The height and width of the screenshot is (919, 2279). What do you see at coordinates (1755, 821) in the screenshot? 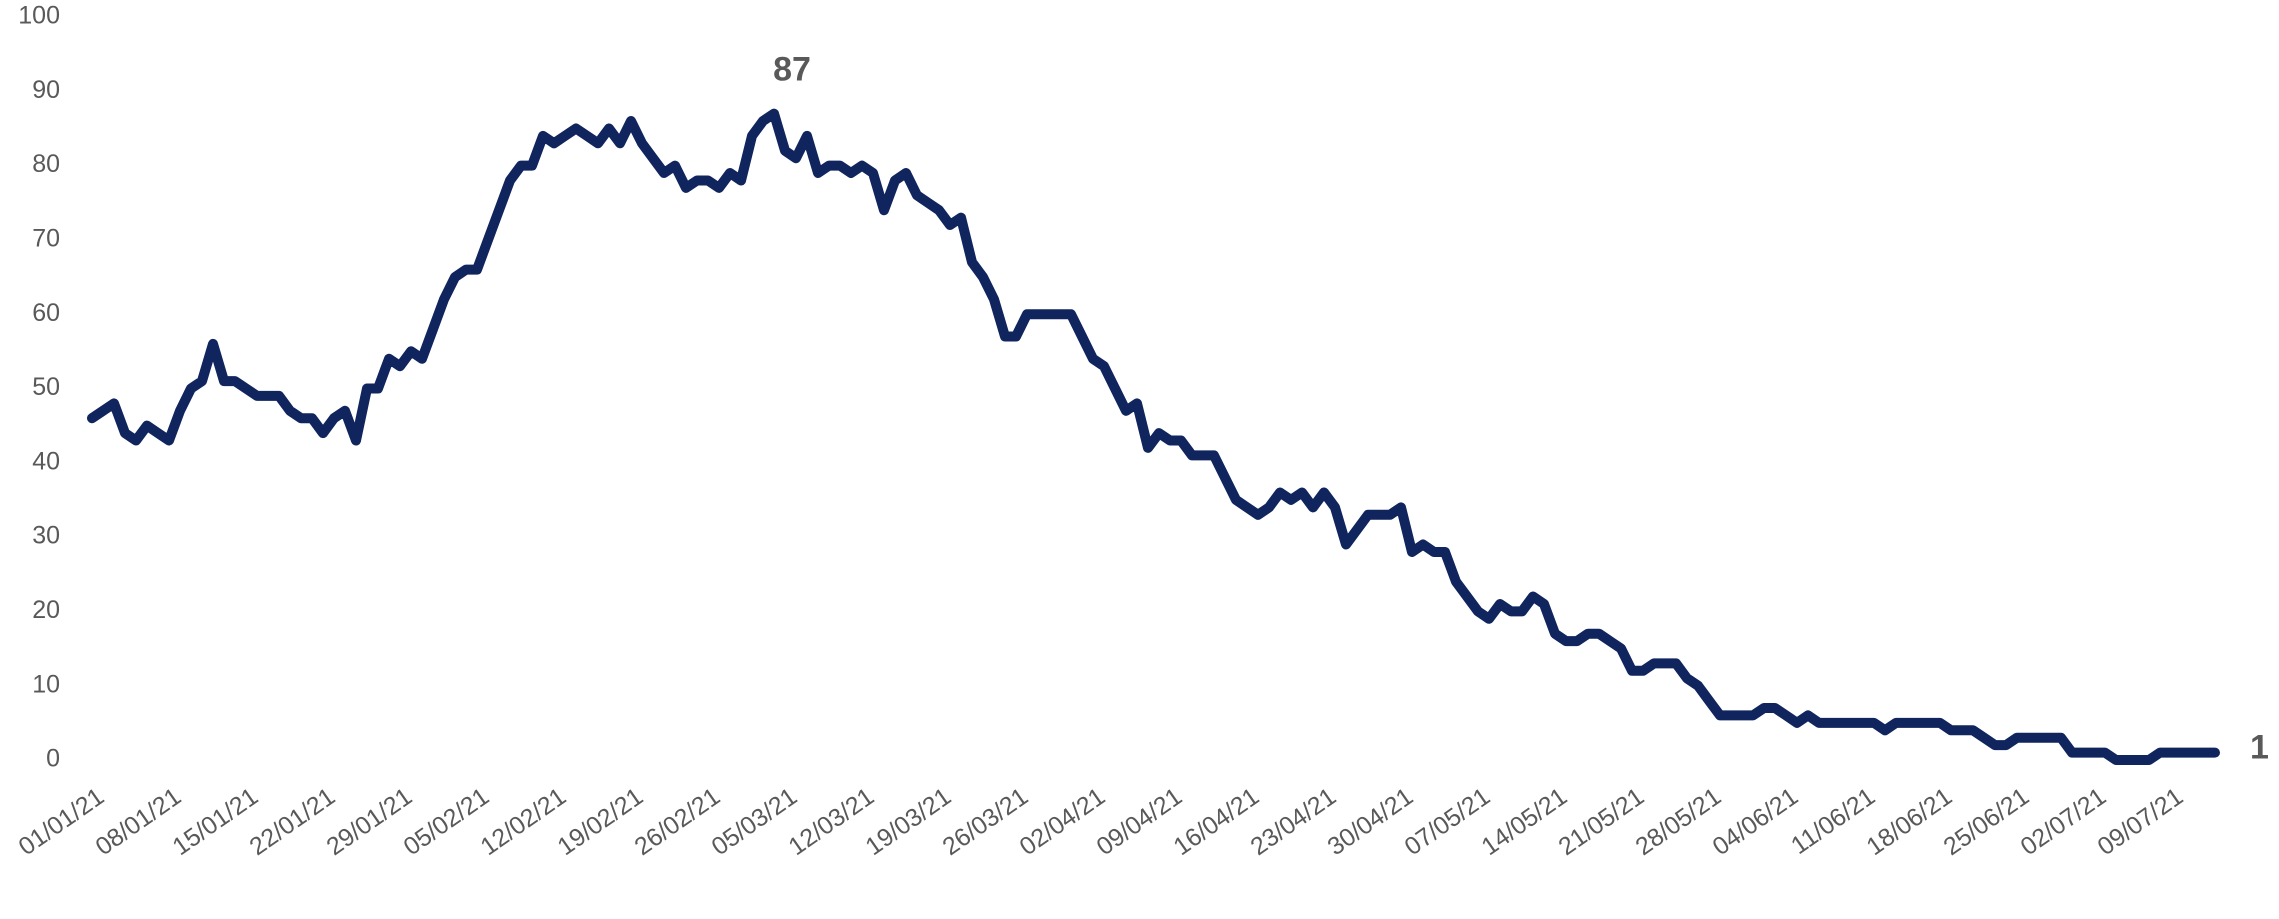
I see `x-tick-label: 04/06/21` at bounding box center [1755, 821].